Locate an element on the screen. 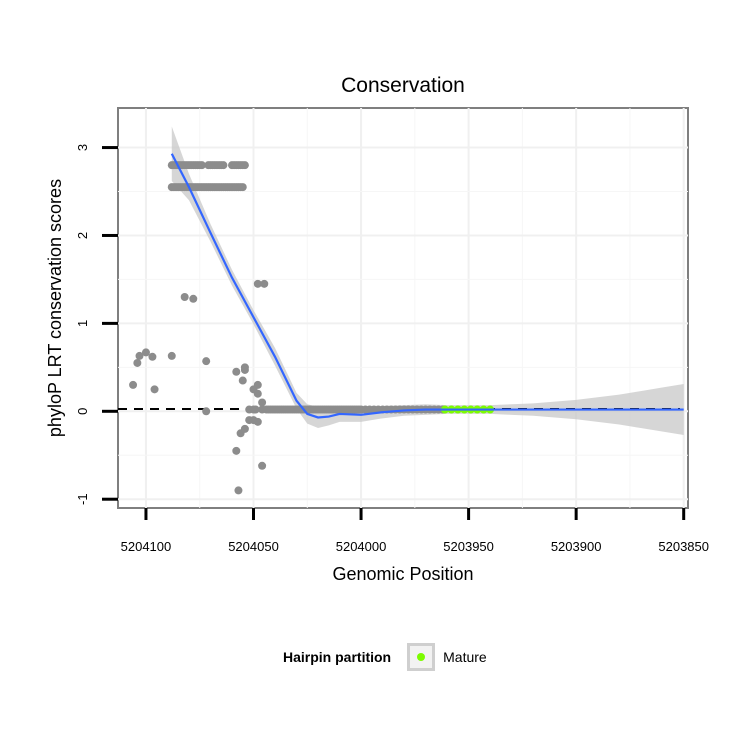 Image resolution: width=750 pixels, height=750 pixels. x-tick-label: 5204050 is located at coordinates (253, 546).